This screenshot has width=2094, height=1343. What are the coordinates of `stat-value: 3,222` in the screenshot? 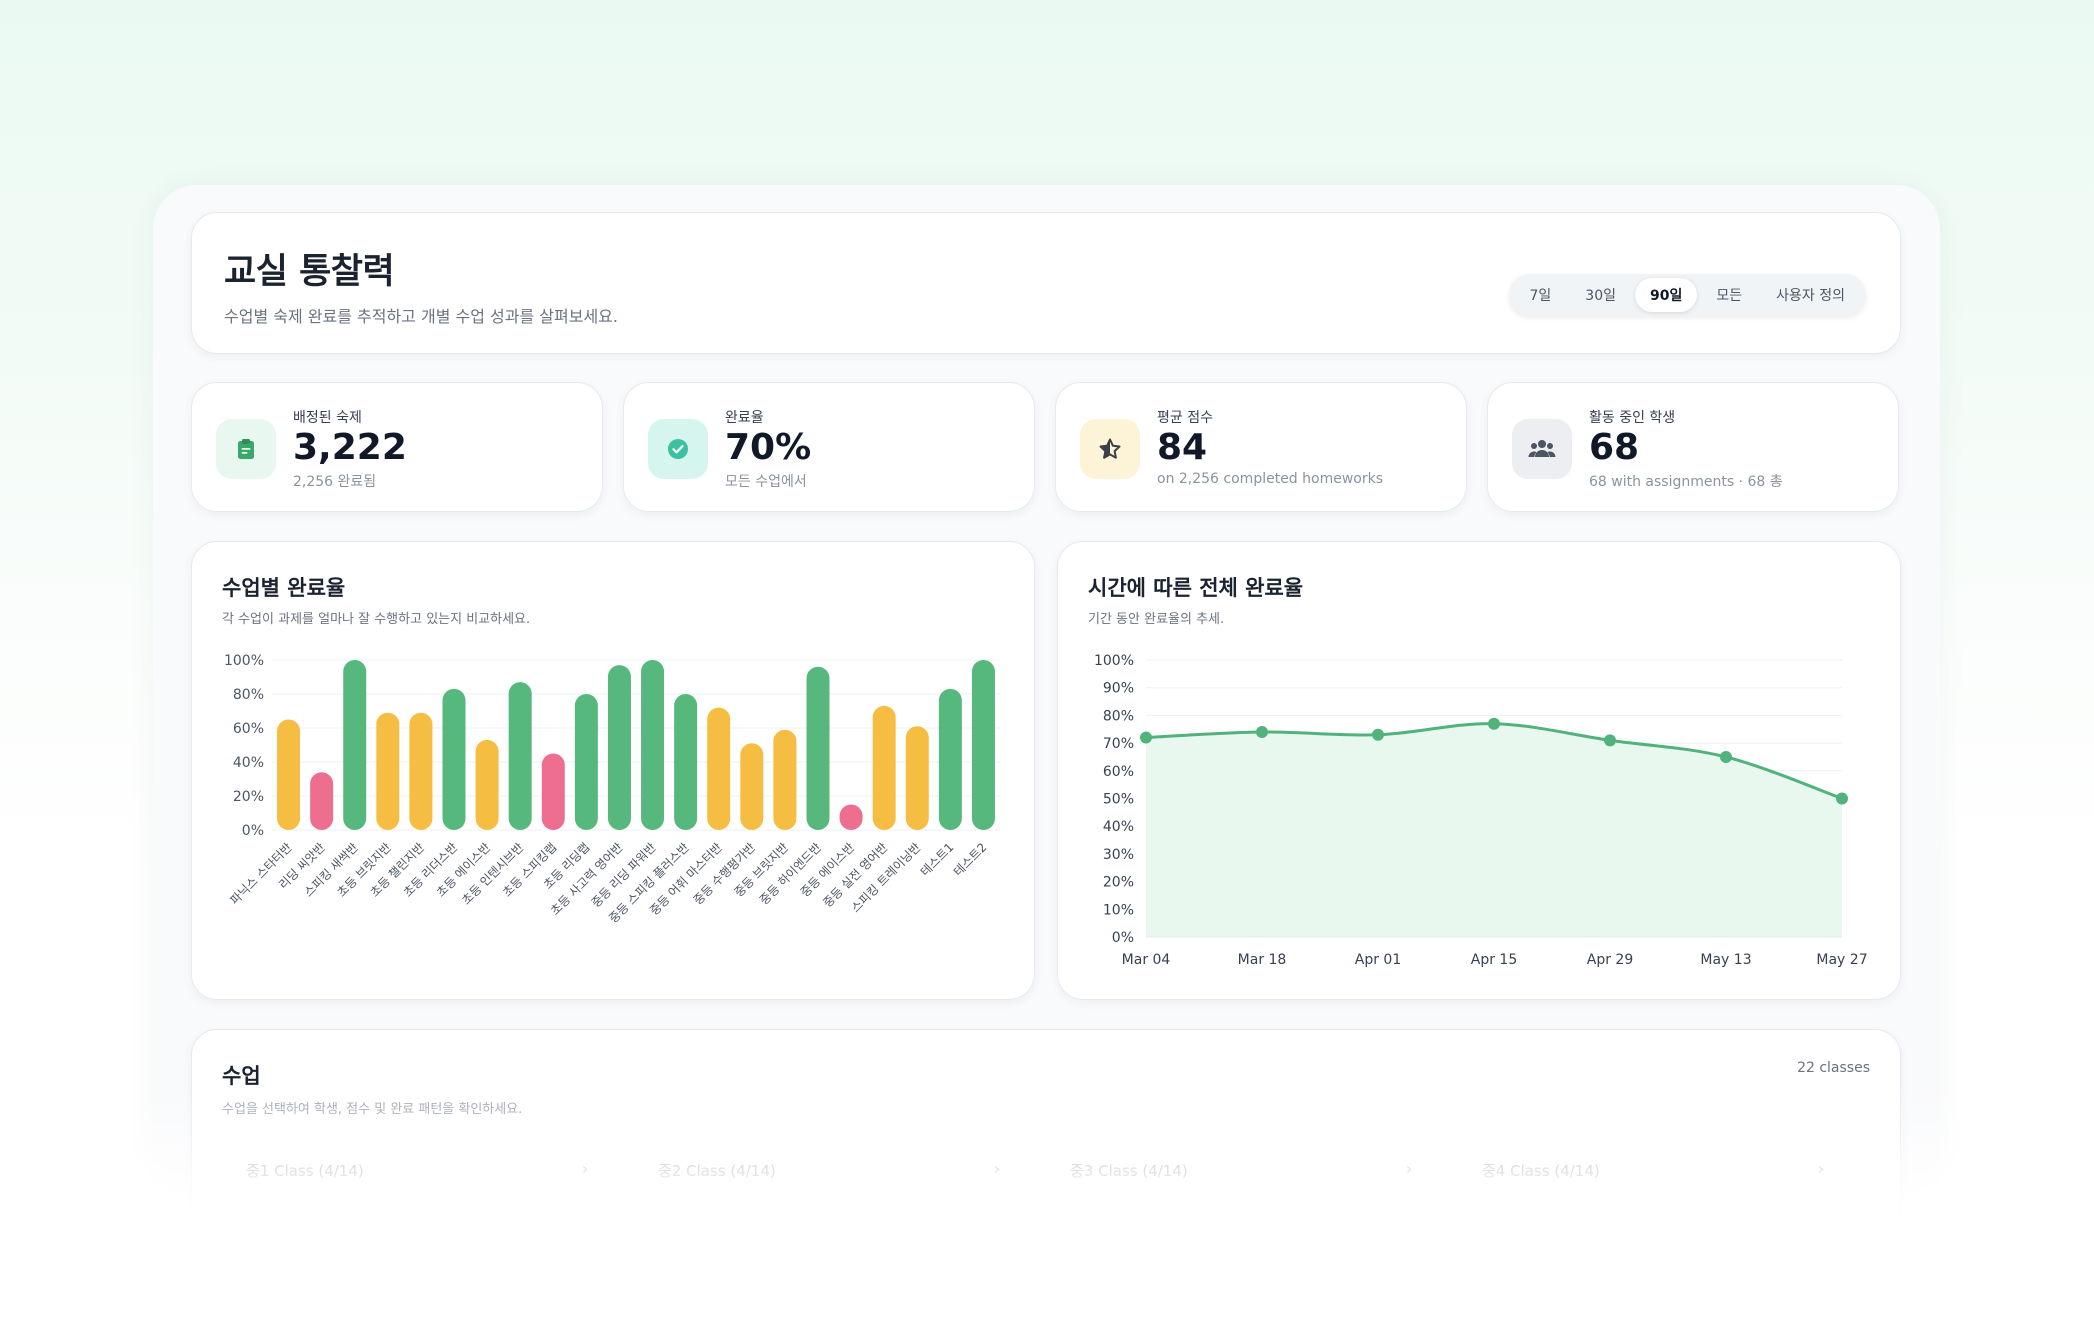 It's located at (350, 447).